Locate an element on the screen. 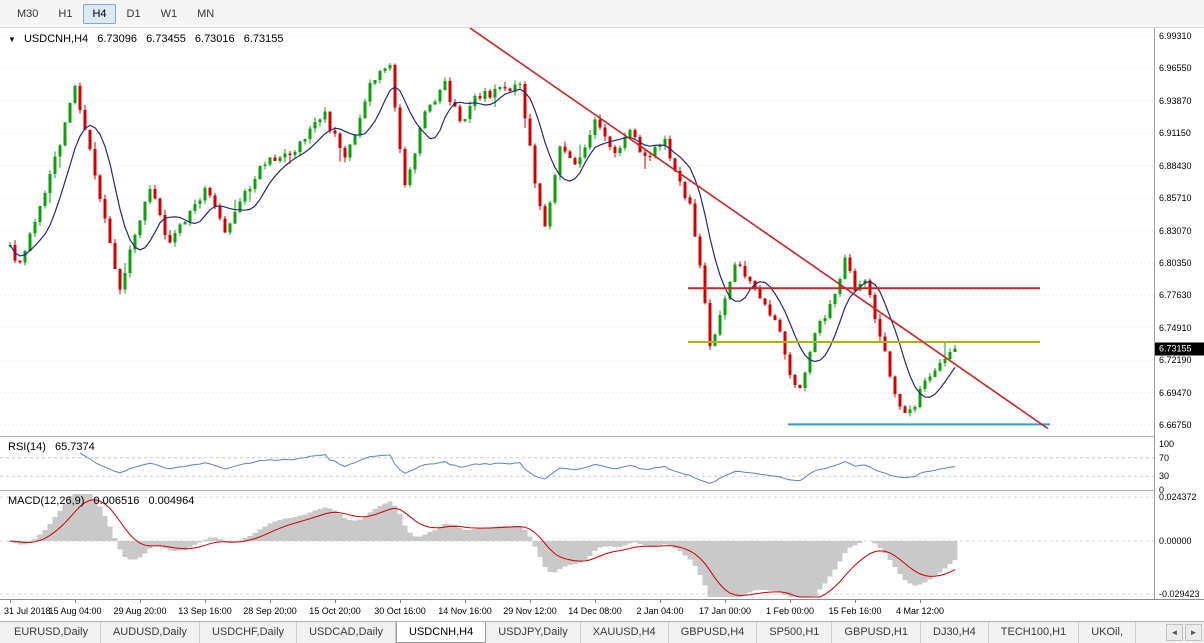 This screenshot has height=643, width=1204. price-tick-label: 6.66750 is located at coordinates (1175, 425).